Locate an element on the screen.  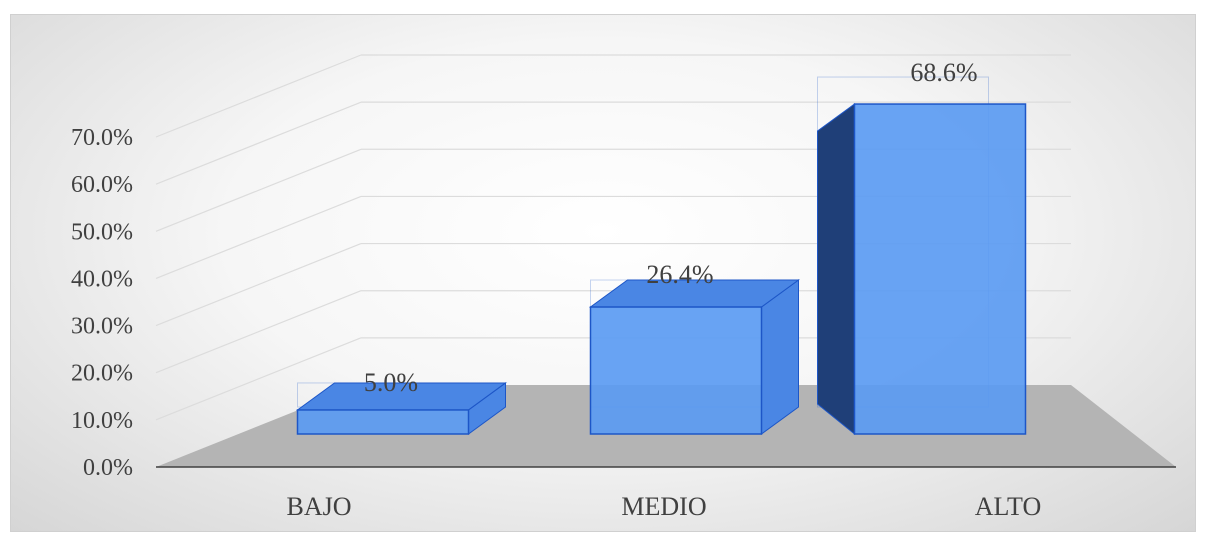
y-tick-label: 0.0% is located at coordinates (108, 468).